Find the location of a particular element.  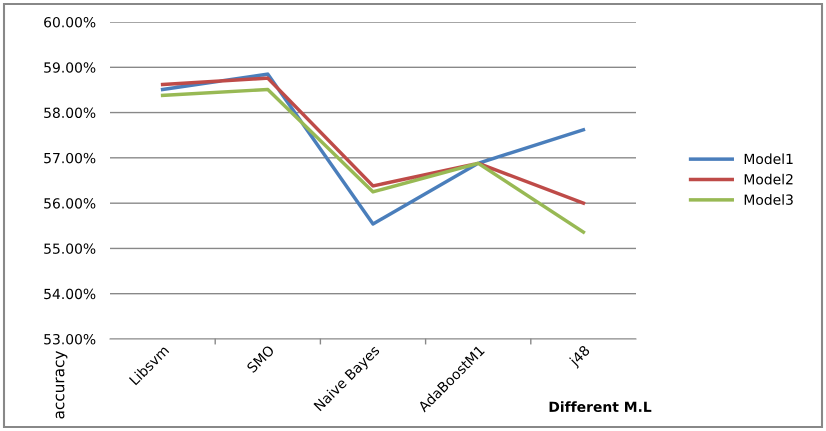

y-tick-label: 53.00% is located at coordinates (70, 339).